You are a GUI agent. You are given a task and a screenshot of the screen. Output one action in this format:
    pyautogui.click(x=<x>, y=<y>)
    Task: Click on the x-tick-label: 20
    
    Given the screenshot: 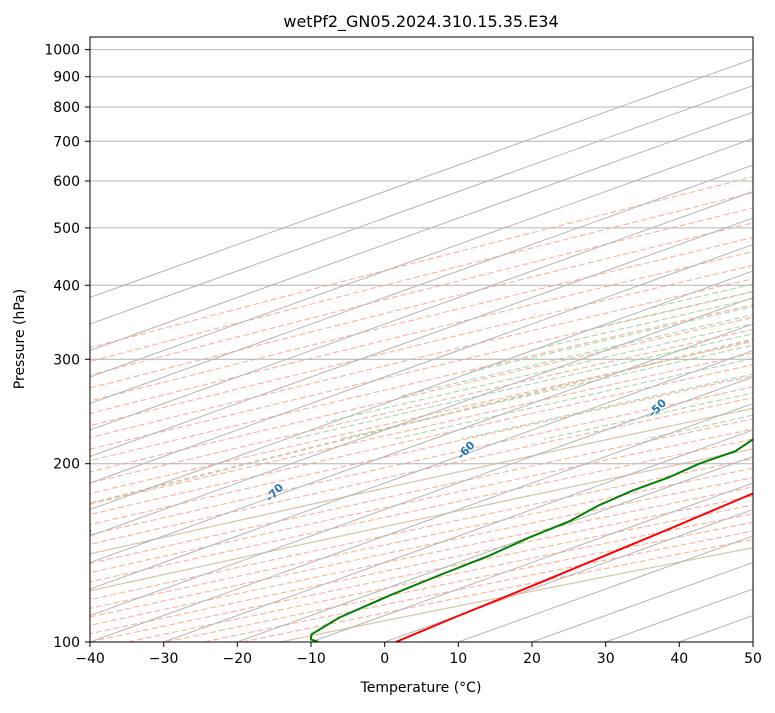 What is the action you would take?
    pyautogui.click(x=532, y=659)
    